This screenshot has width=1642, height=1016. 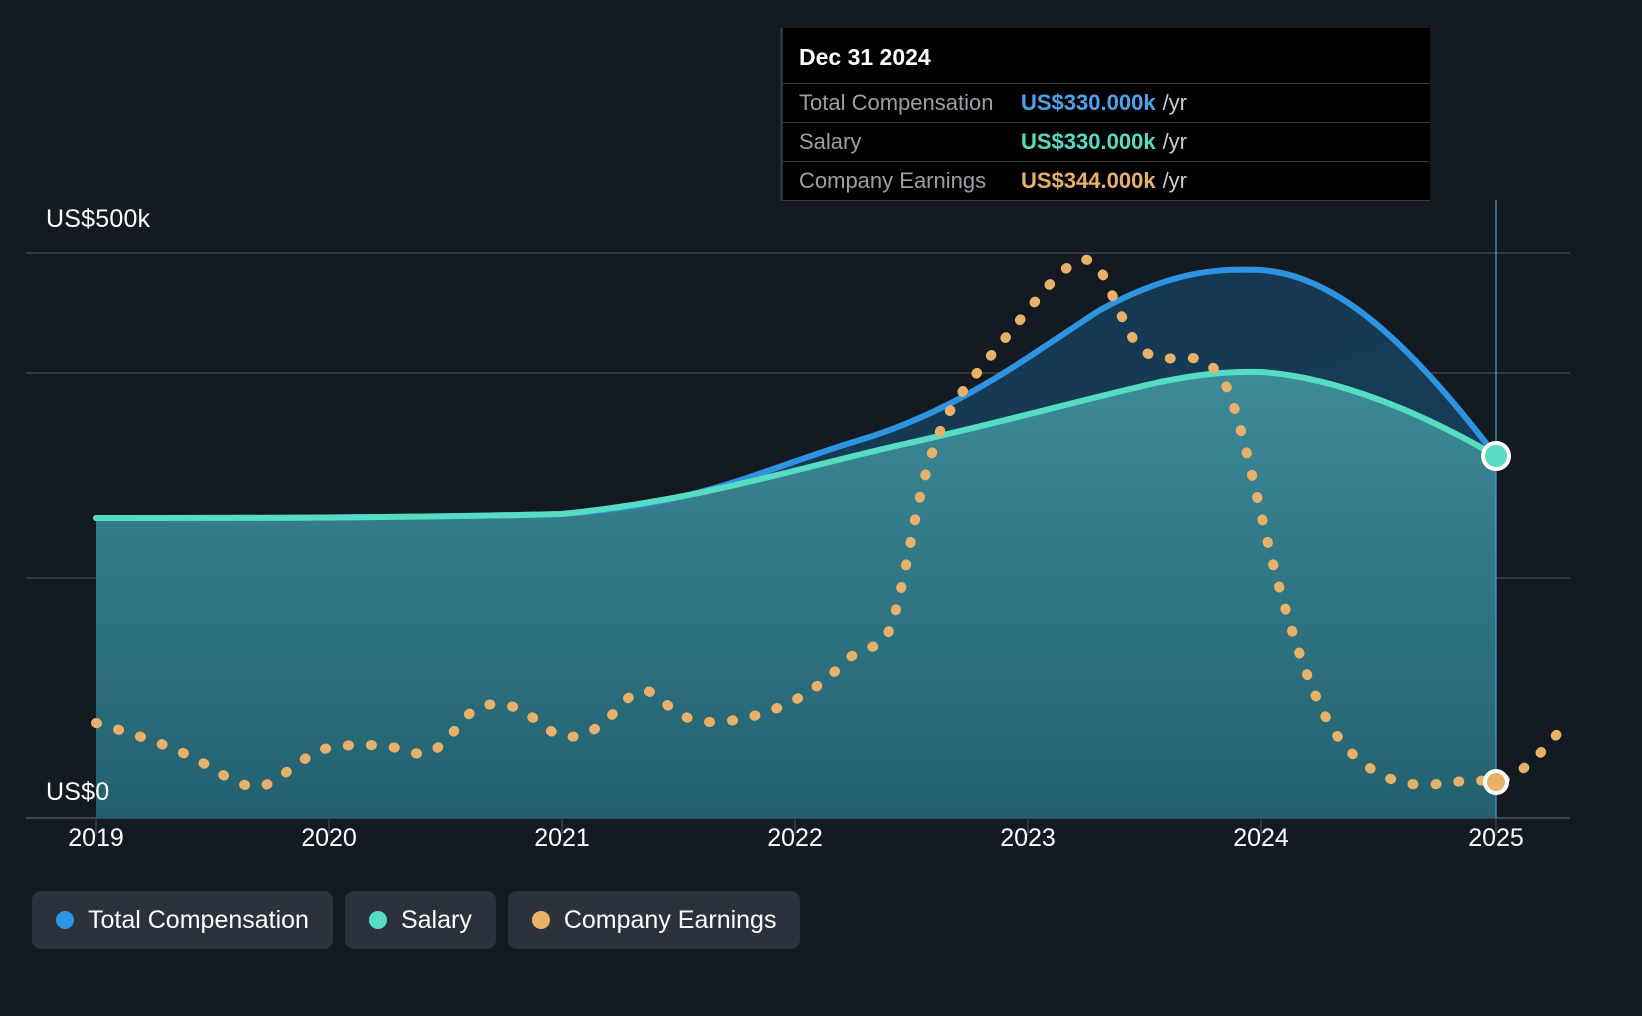 What do you see at coordinates (830, 141) in the screenshot?
I see `tooltip-label-salary: Salary` at bounding box center [830, 141].